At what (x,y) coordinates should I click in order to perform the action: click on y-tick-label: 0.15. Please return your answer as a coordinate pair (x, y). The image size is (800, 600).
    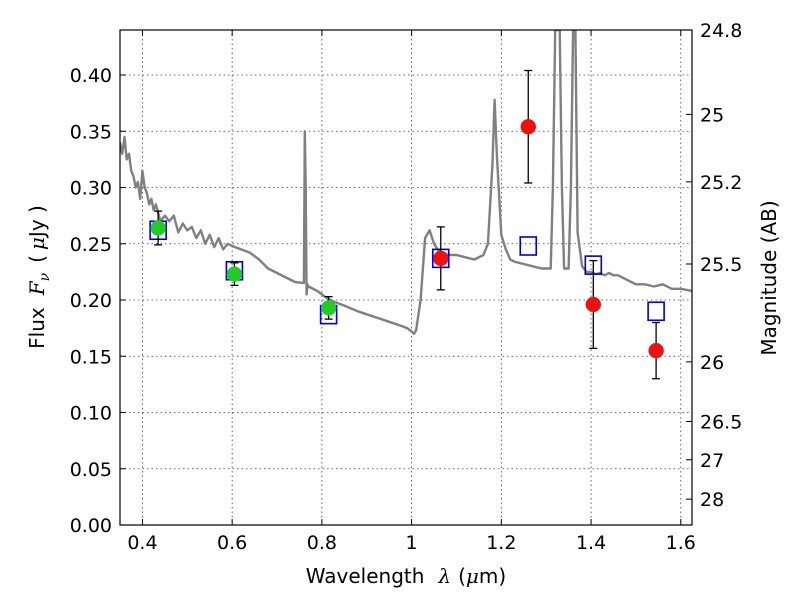
    Looking at the image, I should click on (91, 357).